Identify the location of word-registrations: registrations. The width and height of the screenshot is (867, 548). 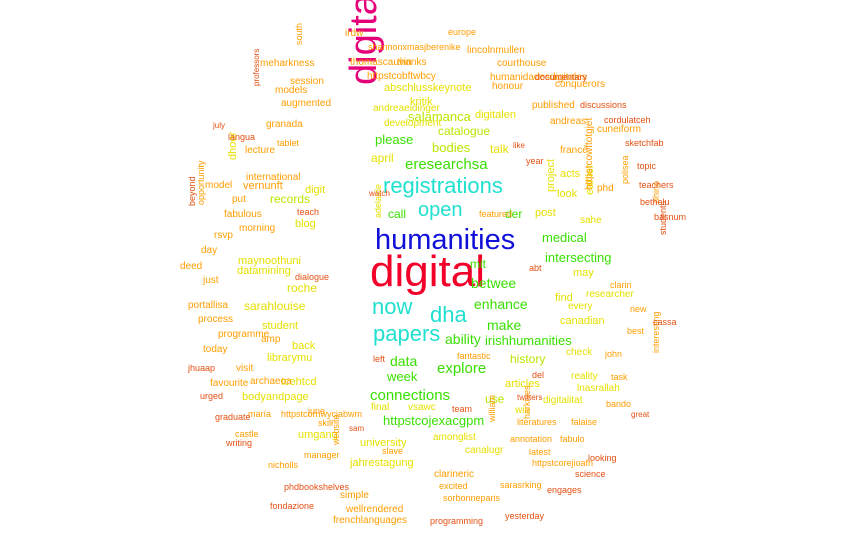
(443, 185).